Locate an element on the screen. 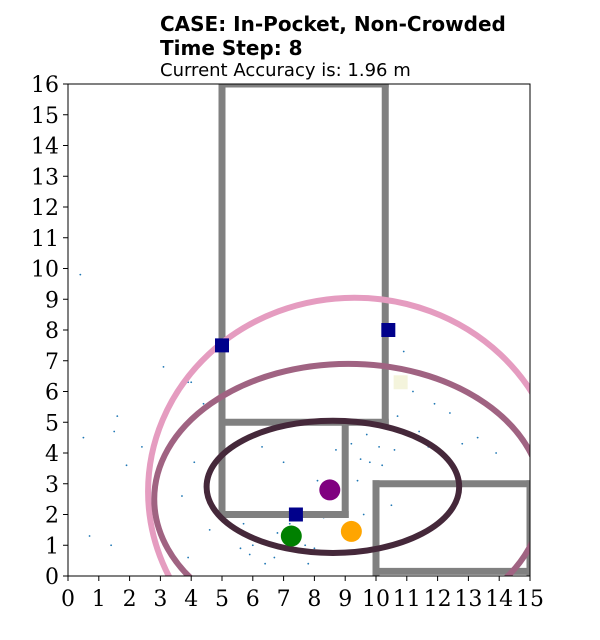  y-tick-label: 3 is located at coordinates (52, 485).